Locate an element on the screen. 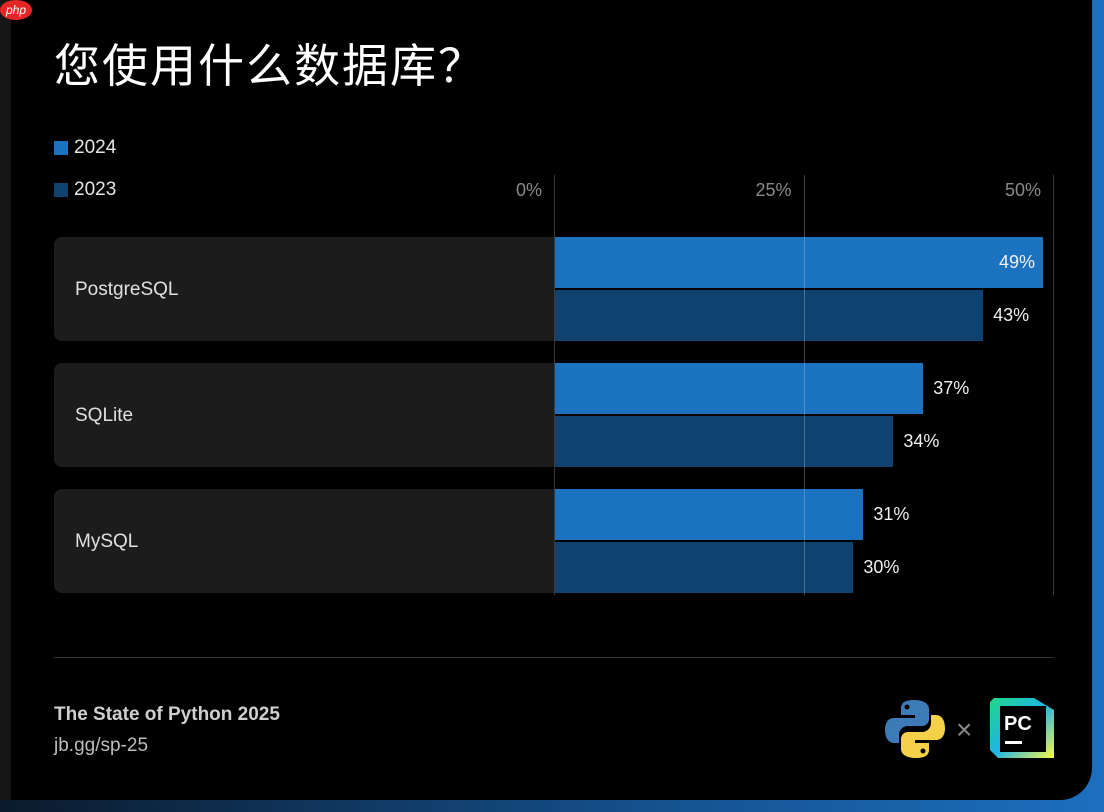  data-label: 43% is located at coordinates (1011, 315).